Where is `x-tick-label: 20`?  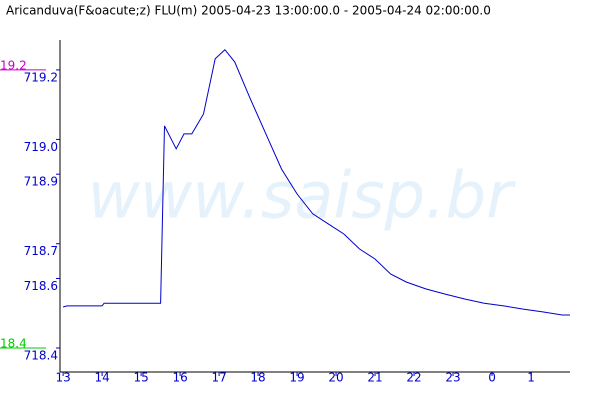
x-tick-label: 20 is located at coordinates (335, 378).